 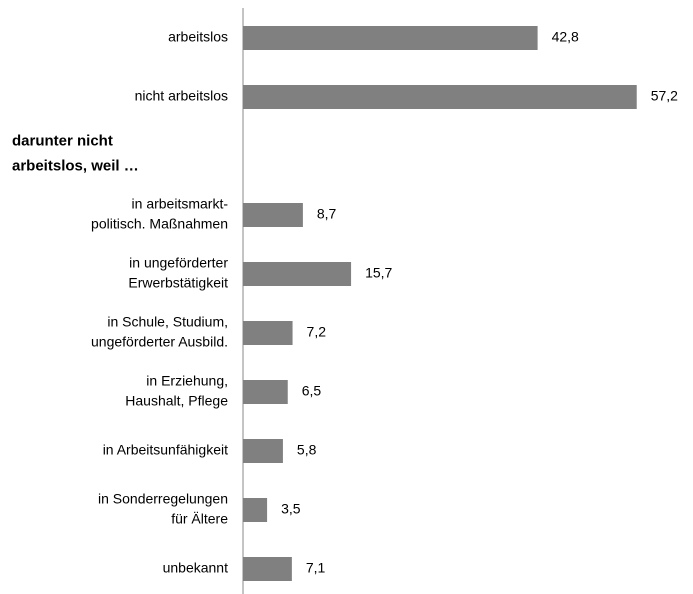 I want to click on category-label: Erwerbstätigkeit, so click(x=178, y=283).